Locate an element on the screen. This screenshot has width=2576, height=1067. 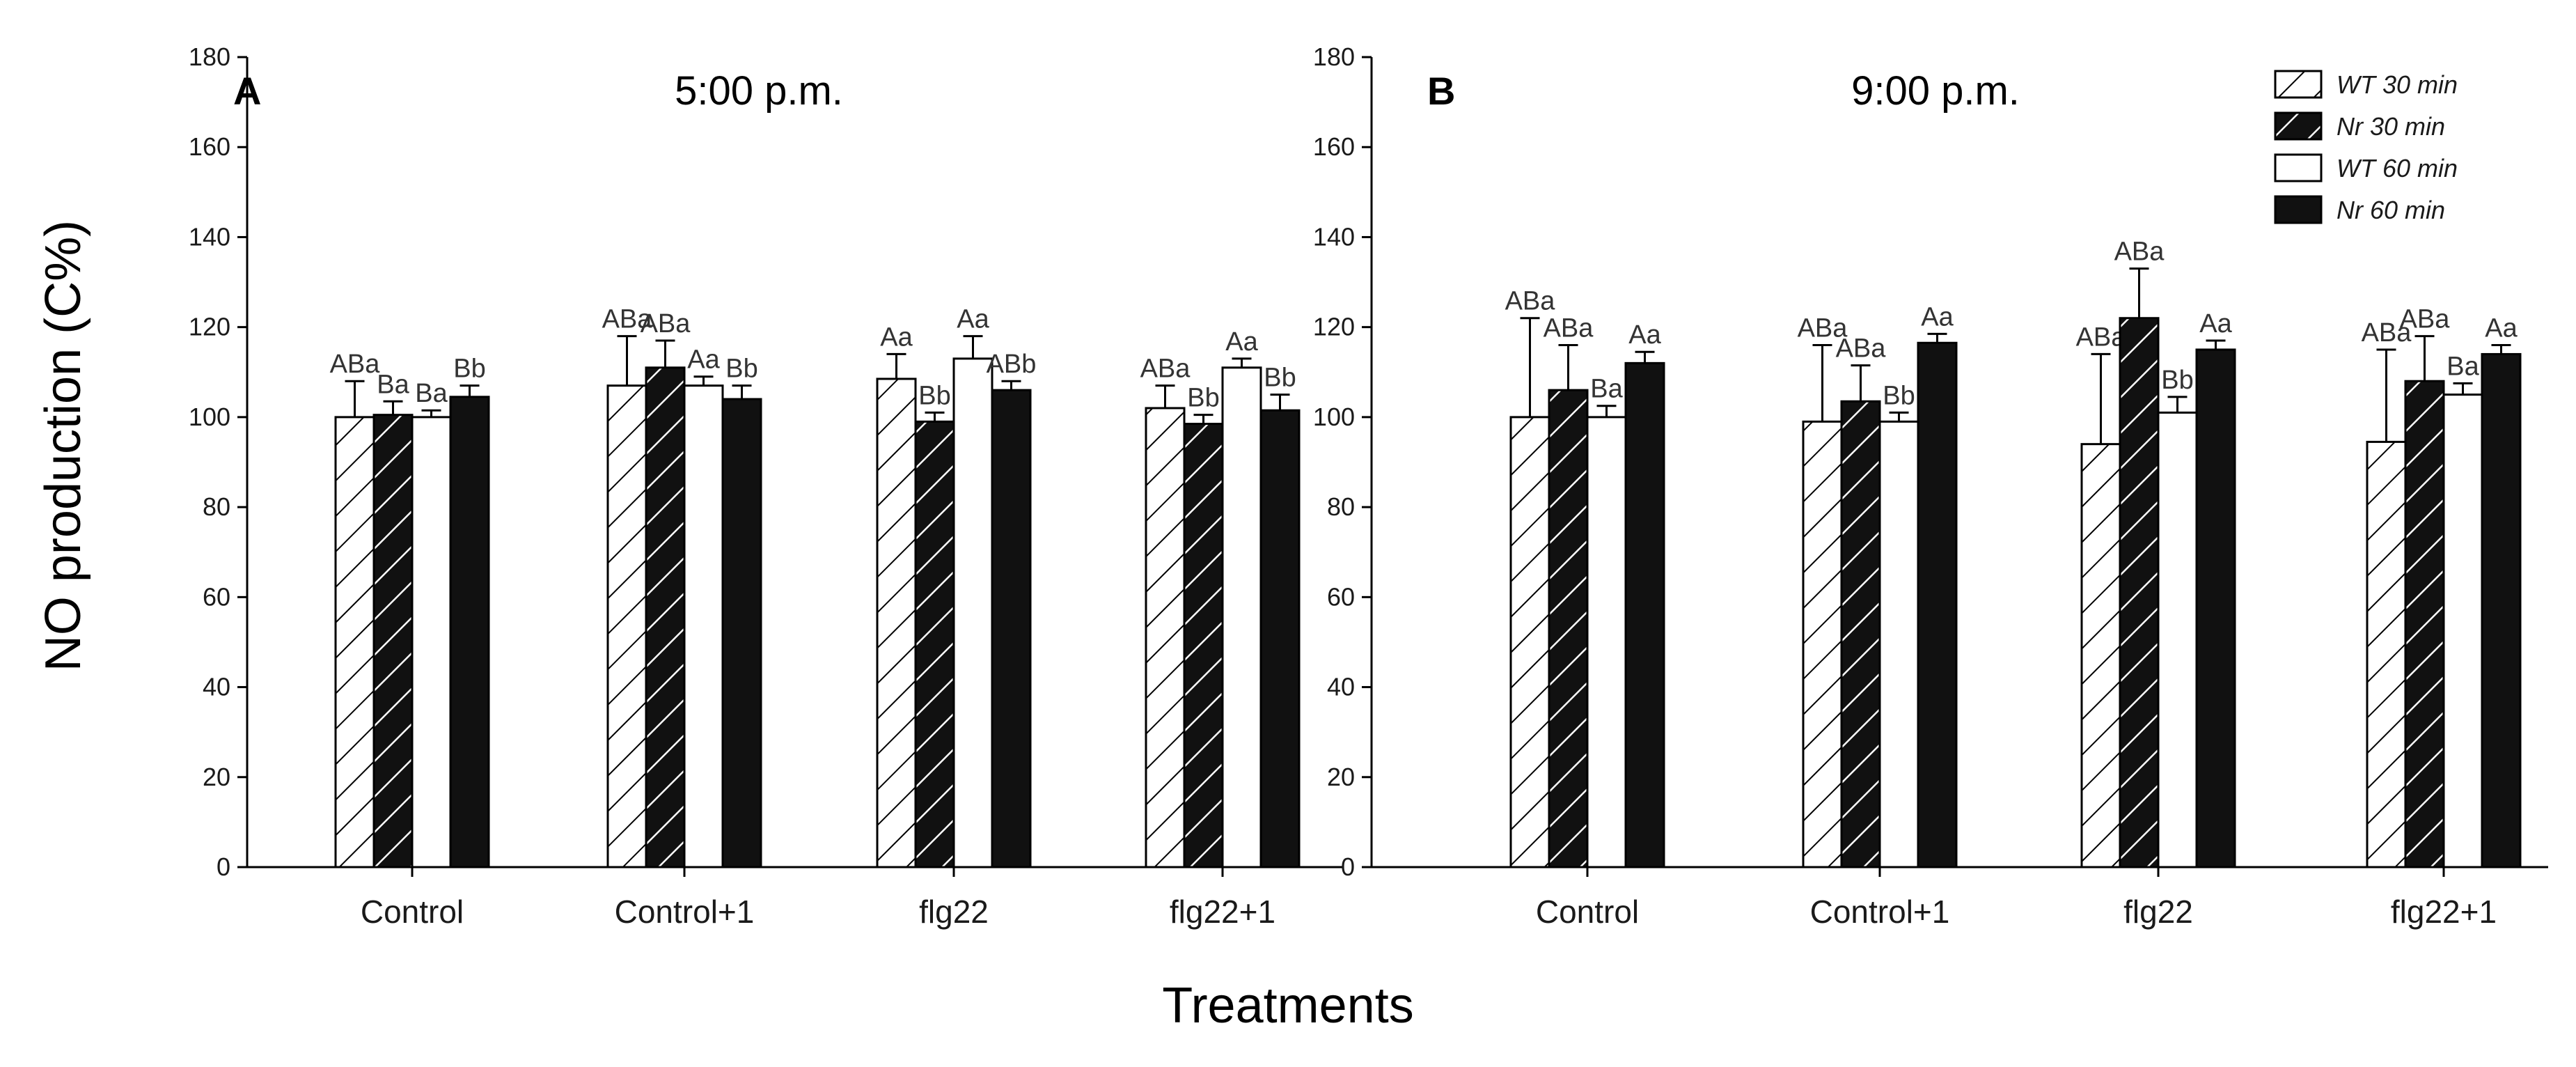
panel-letter: A is located at coordinates (247, 91).